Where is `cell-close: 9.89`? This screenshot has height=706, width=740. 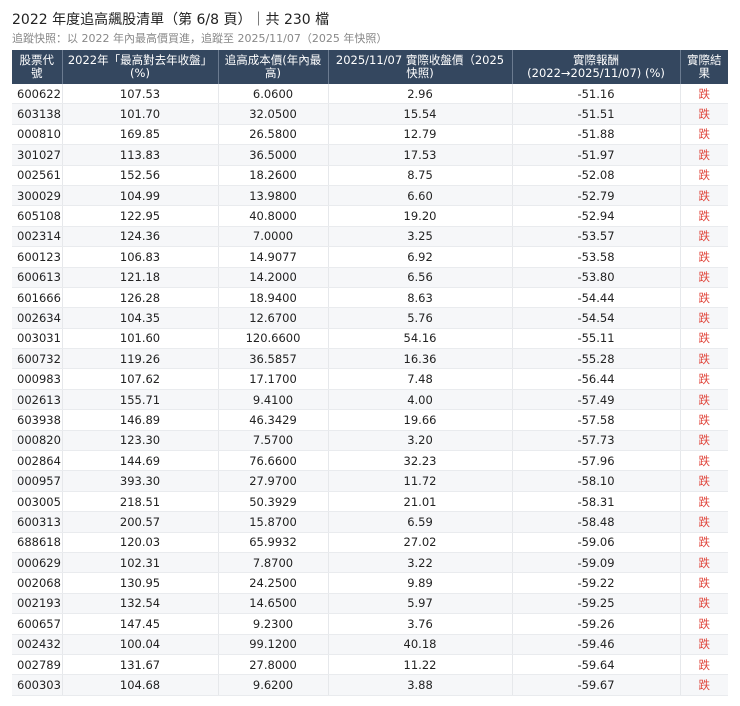
cell-close: 9.89 is located at coordinates (420, 583).